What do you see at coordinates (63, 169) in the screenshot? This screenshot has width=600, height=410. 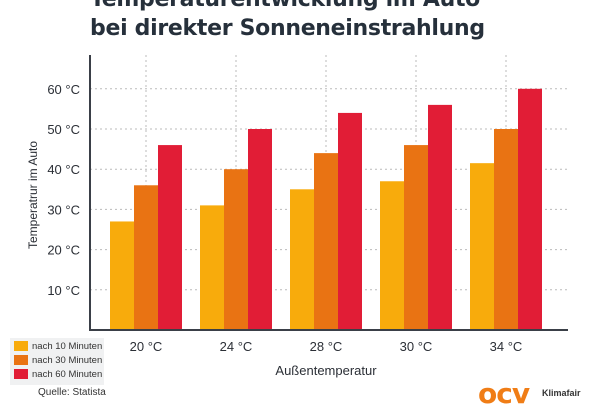 I see `y-tick-label: 40 °C` at bounding box center [63, 169].